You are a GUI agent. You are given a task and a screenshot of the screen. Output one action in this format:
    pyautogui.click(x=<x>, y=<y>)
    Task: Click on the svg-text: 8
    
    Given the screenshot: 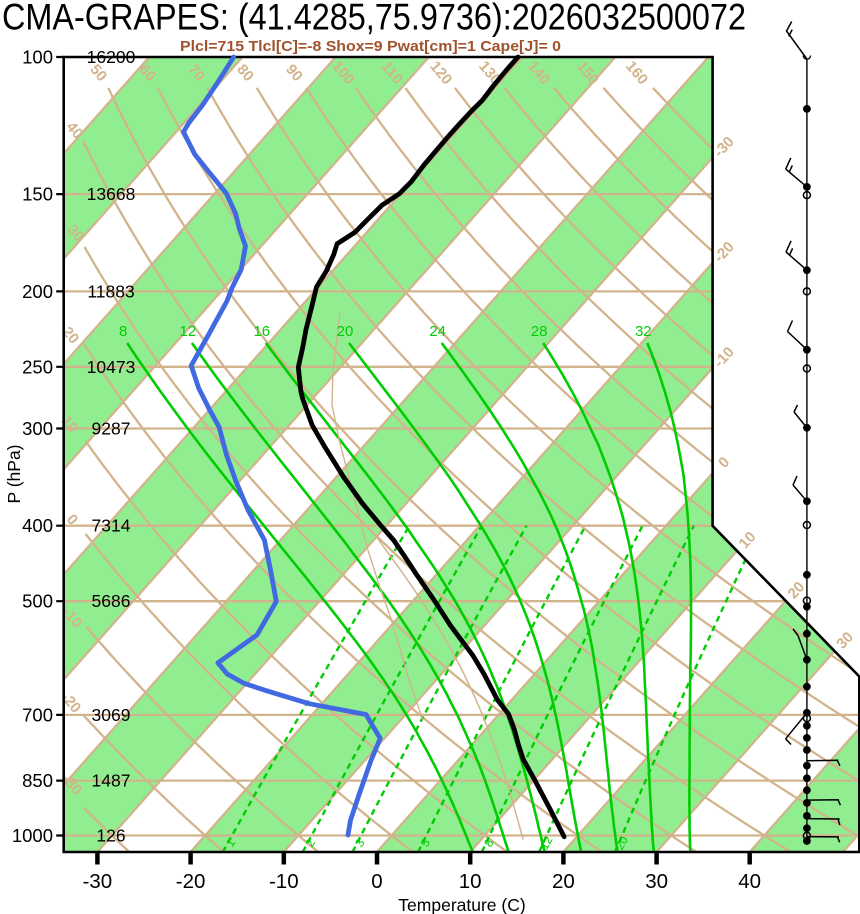 What is the action you would take?
    pyautogui.click(x=123, y=331)
    